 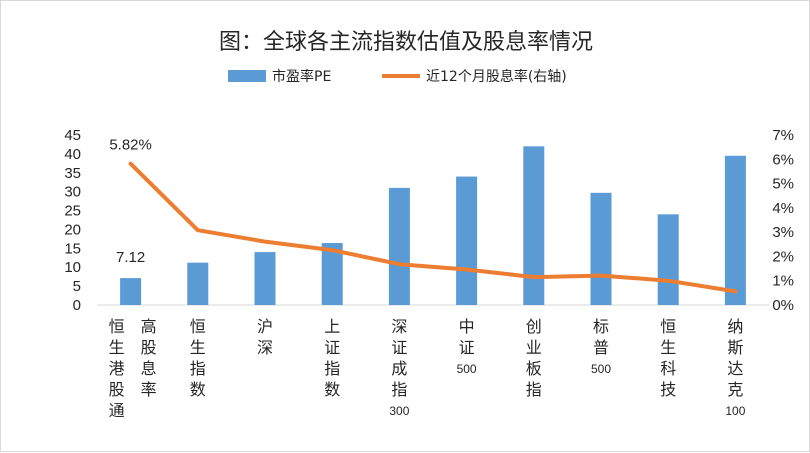 What do you see at coordinates (399, 411) in the screenshot?
I see `svg-text: 300` at bounding box center [399, 411].